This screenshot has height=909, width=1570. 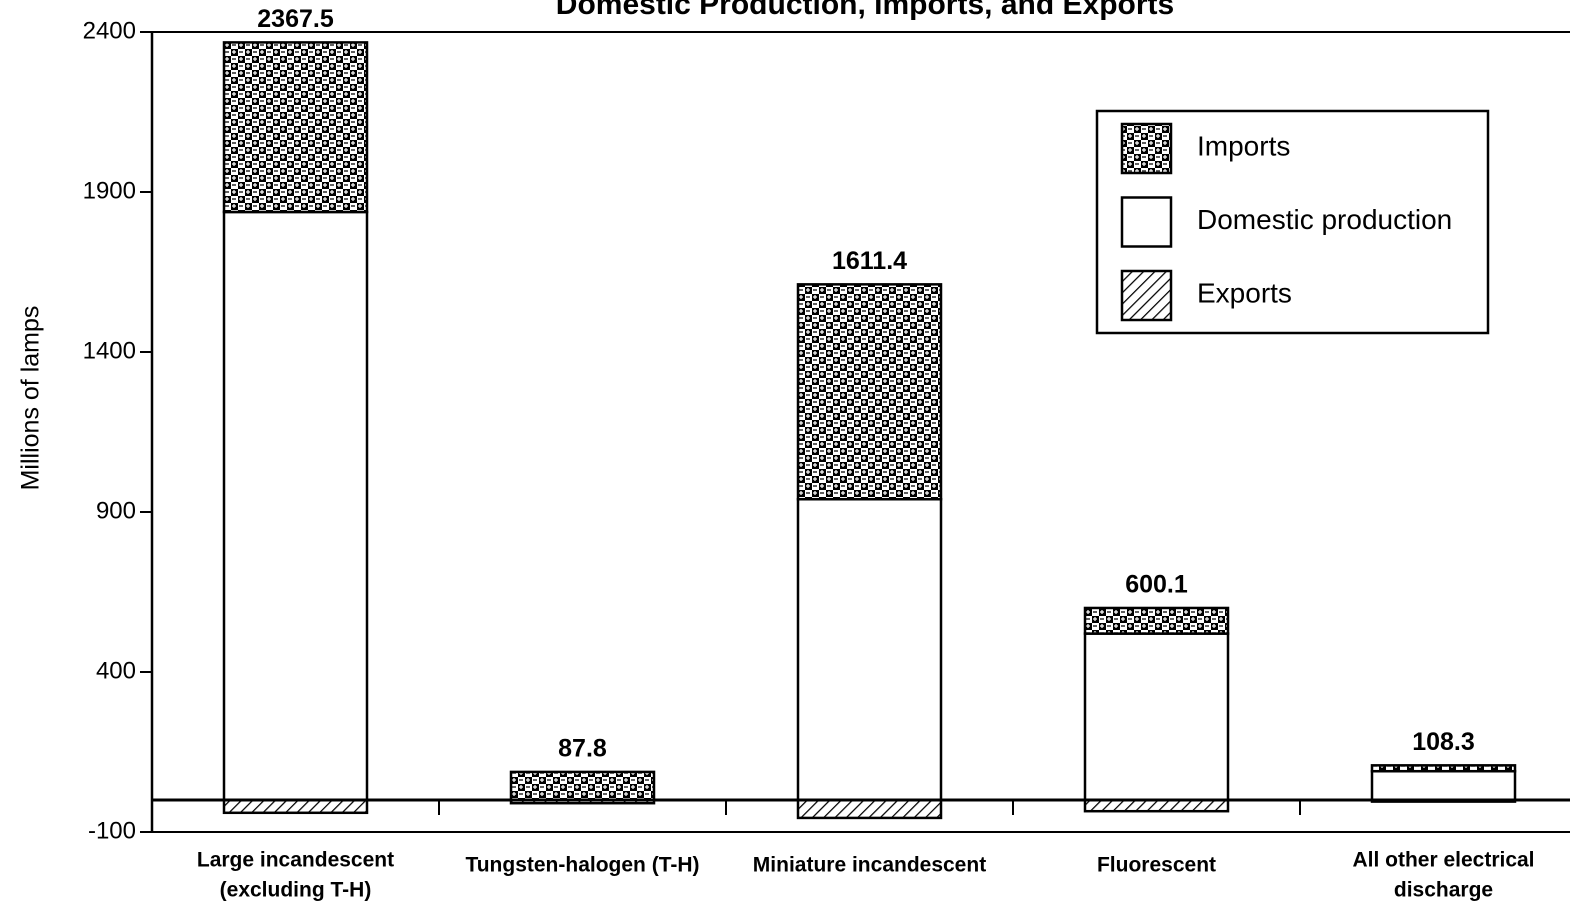 What do you see at coordinates (582, 865) in the screenshot?
I see `x-tick-label: Tungsten-halogen (T-H)` at bounding box center [582, 865].